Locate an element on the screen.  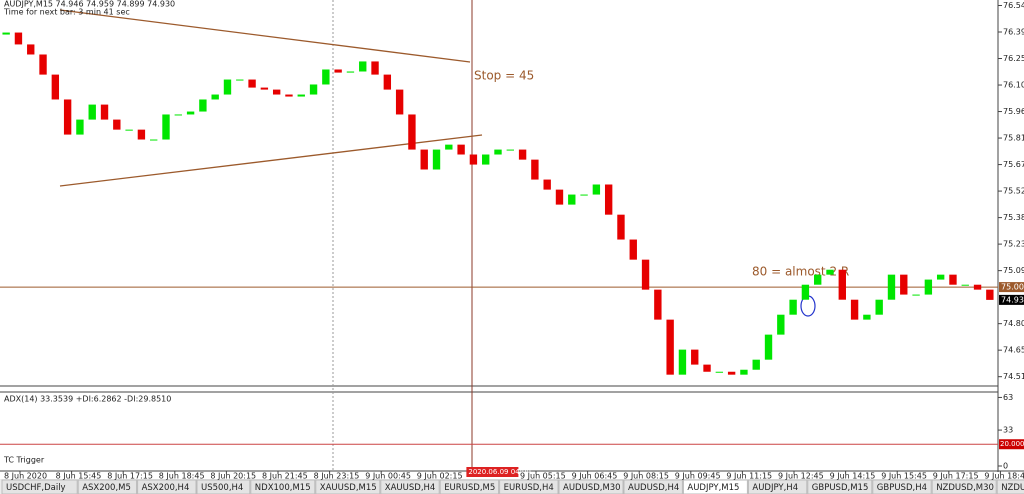
bar-timer: Time for next bar: 3 min 41 sec is located at coordinates (66, 12).